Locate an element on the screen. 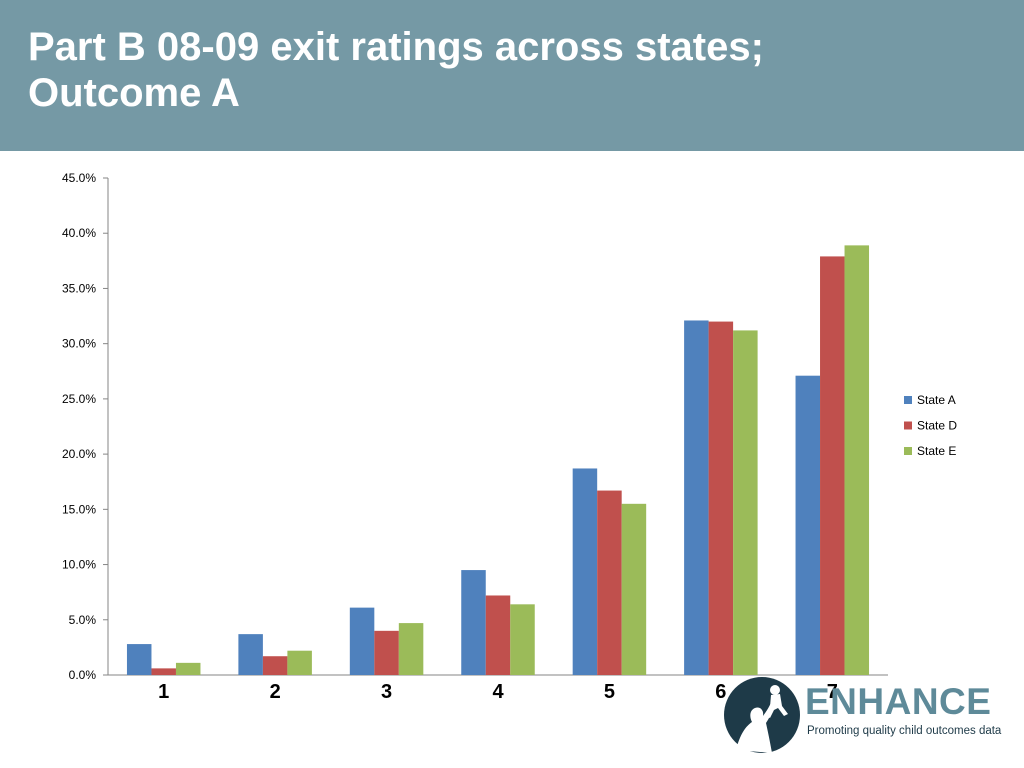 Image resolution: width=1024 pixels, height=768 pixels. x-category-label: 7 is located at coordinates (832, 692).